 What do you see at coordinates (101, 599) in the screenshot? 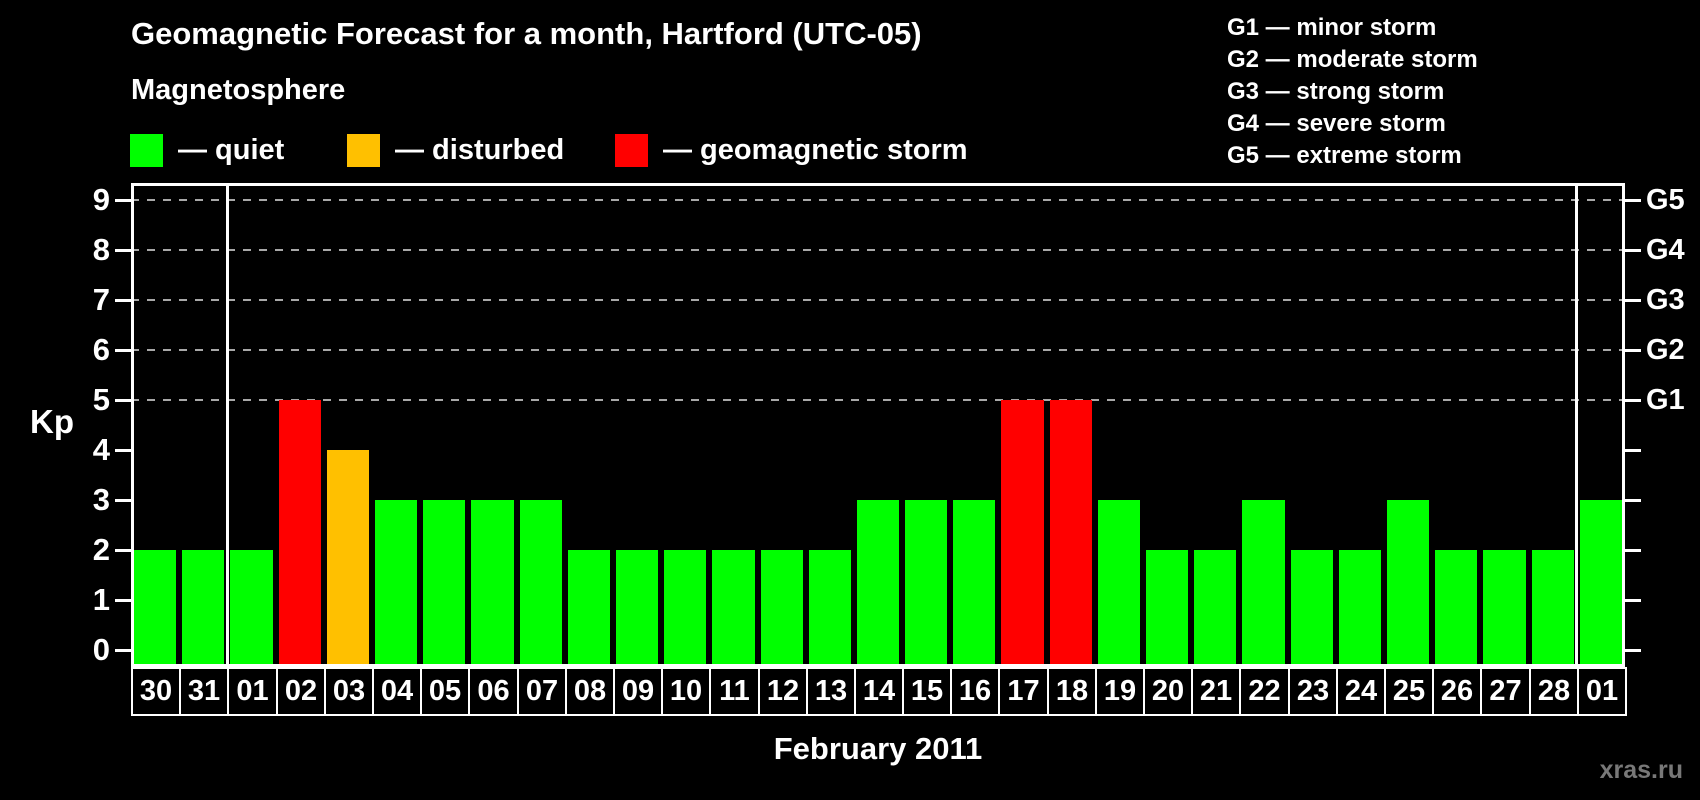
I see `y-axis-tick-label: 1` at bounding box center [101, 599].